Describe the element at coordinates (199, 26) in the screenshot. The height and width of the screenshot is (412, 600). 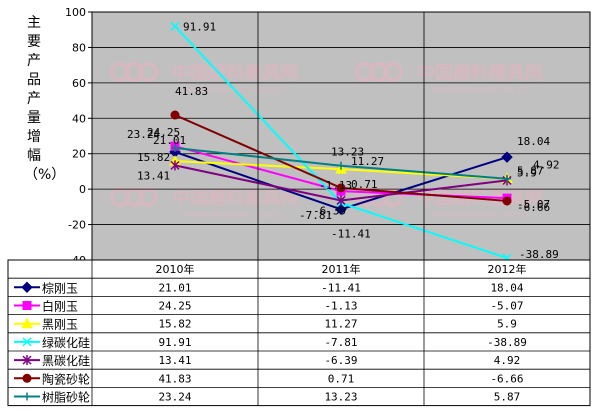
I see `data-label: 91.91` at that location.